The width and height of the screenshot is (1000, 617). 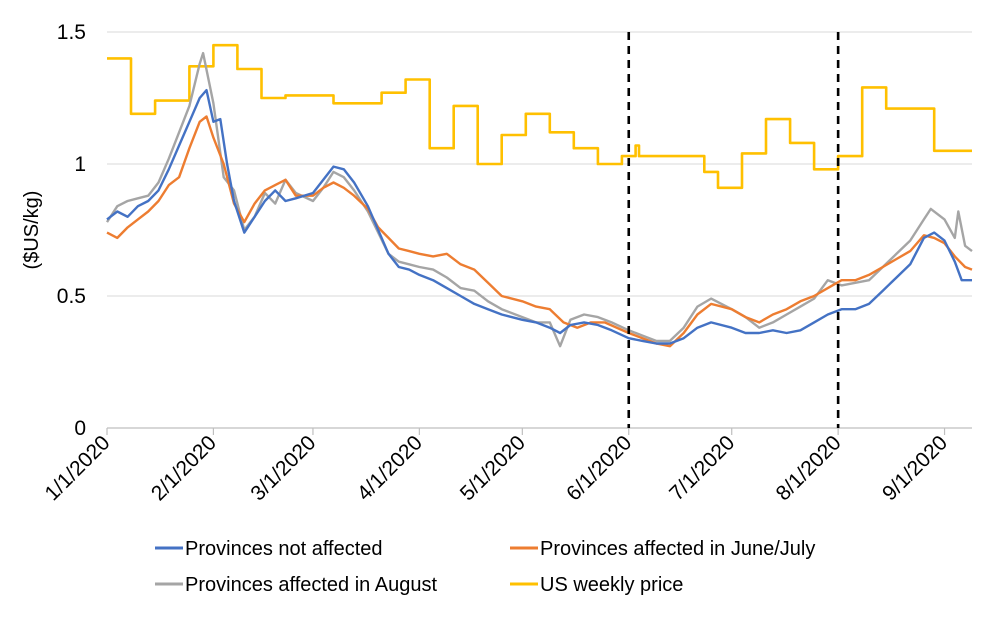 I want to click on y-tick-label: 1, so click(x=80, y=164).